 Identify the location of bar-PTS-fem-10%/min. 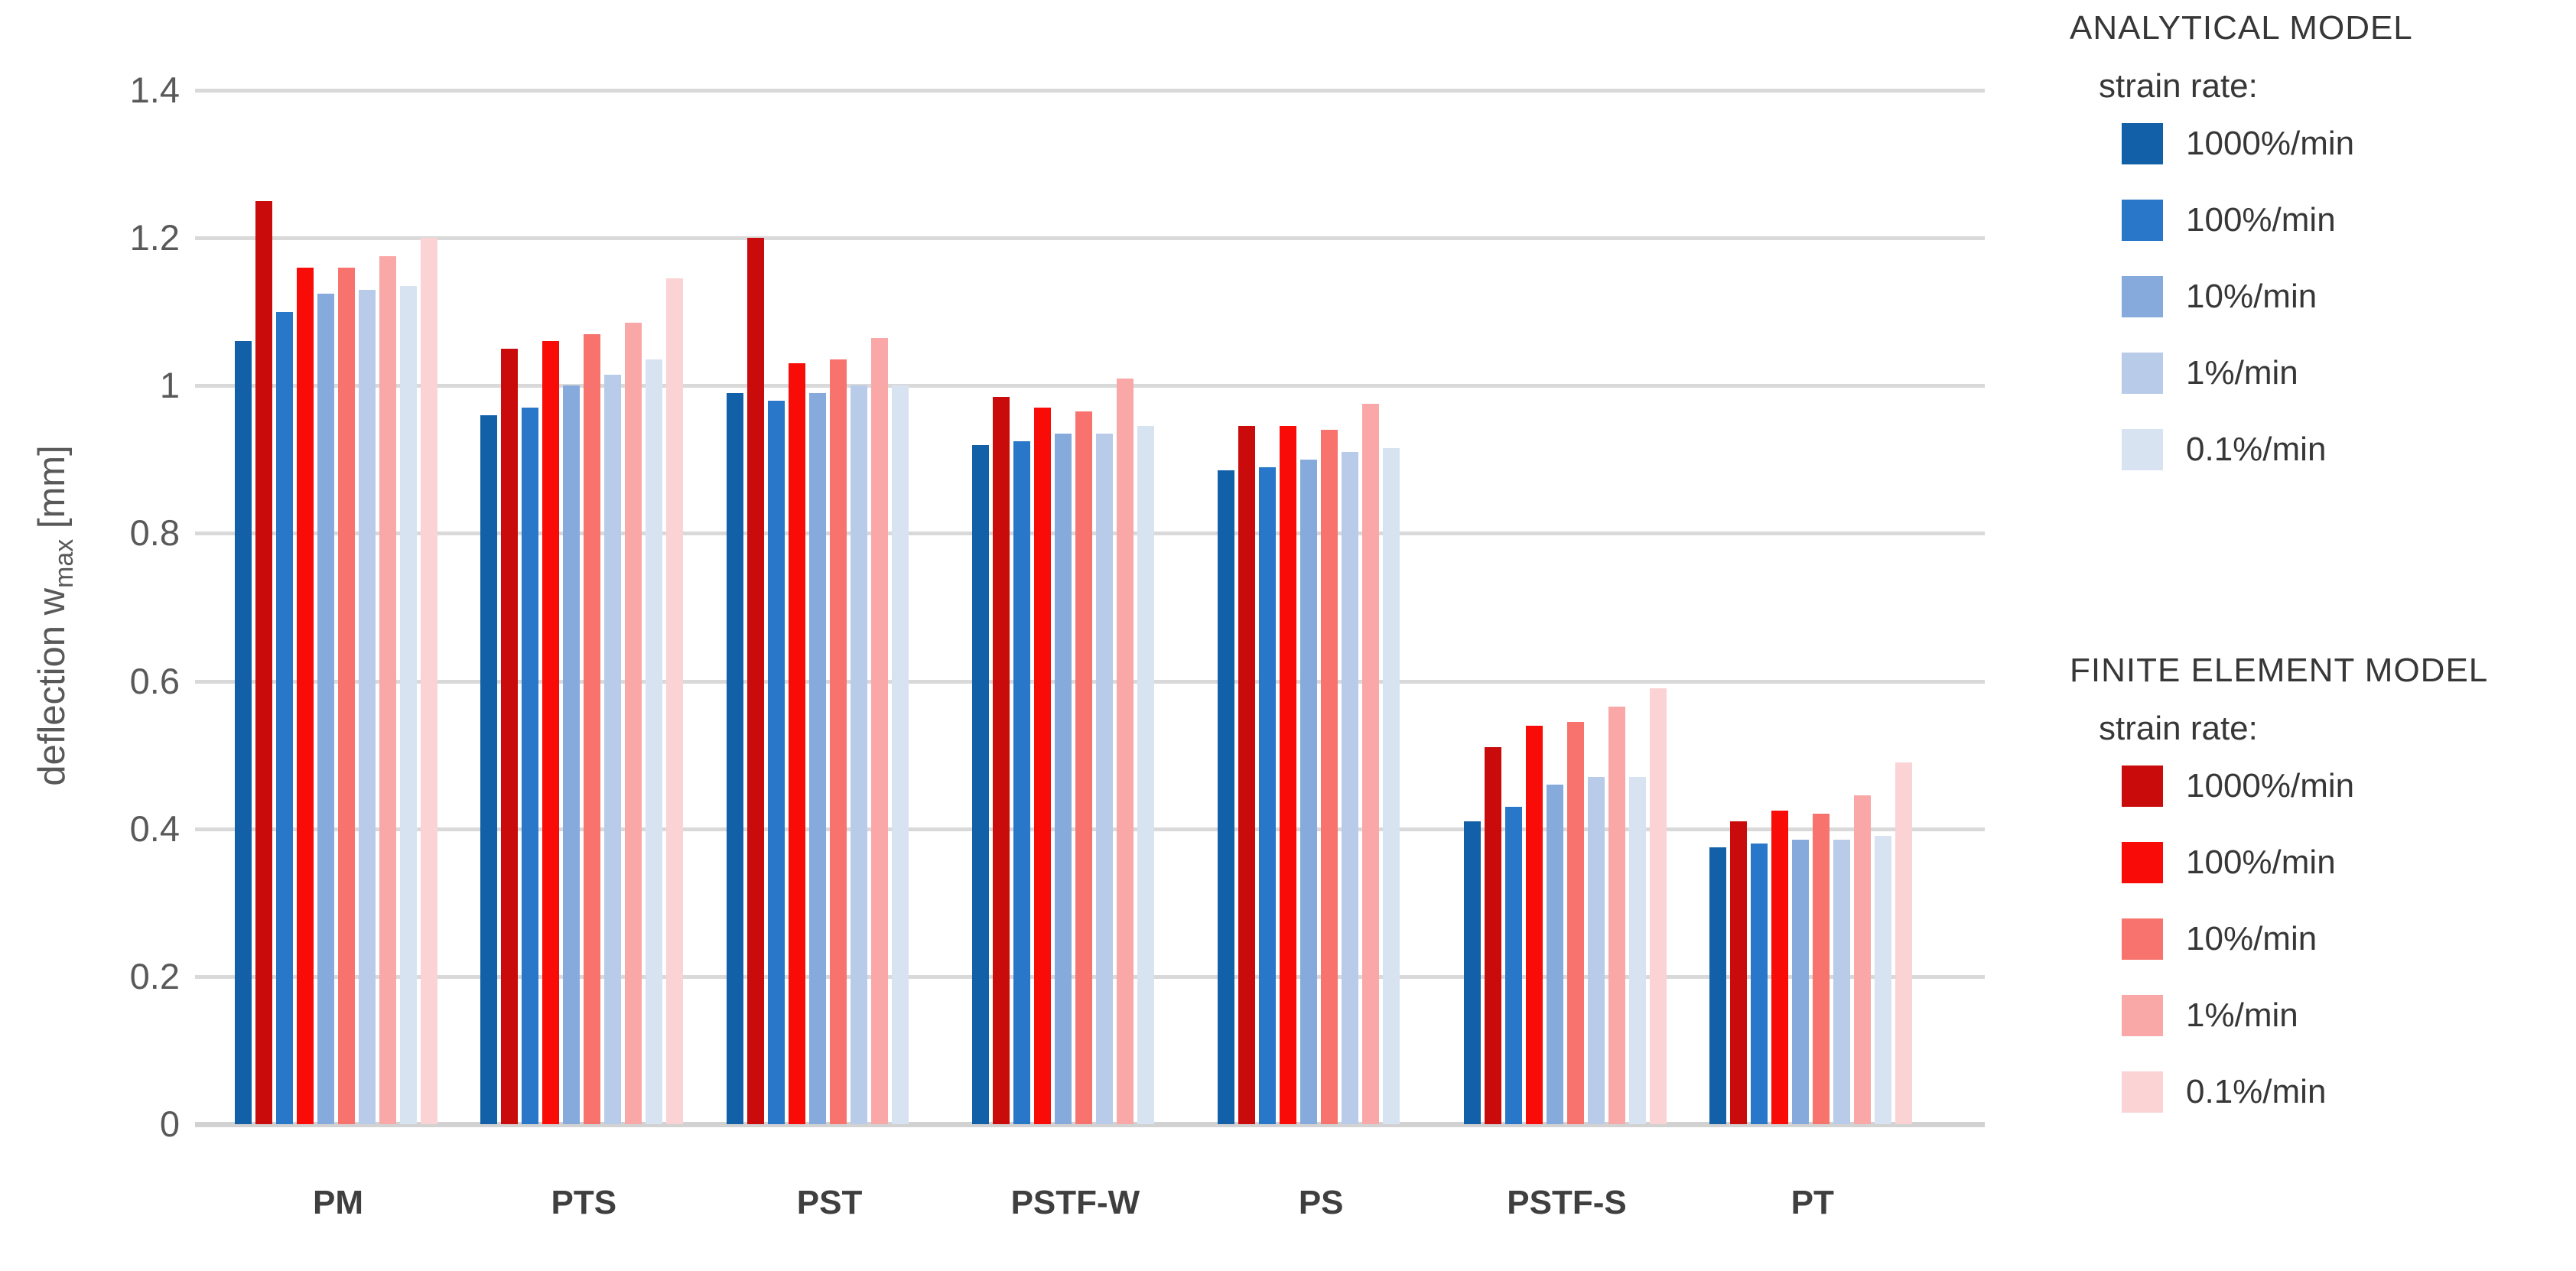
(592, 728).